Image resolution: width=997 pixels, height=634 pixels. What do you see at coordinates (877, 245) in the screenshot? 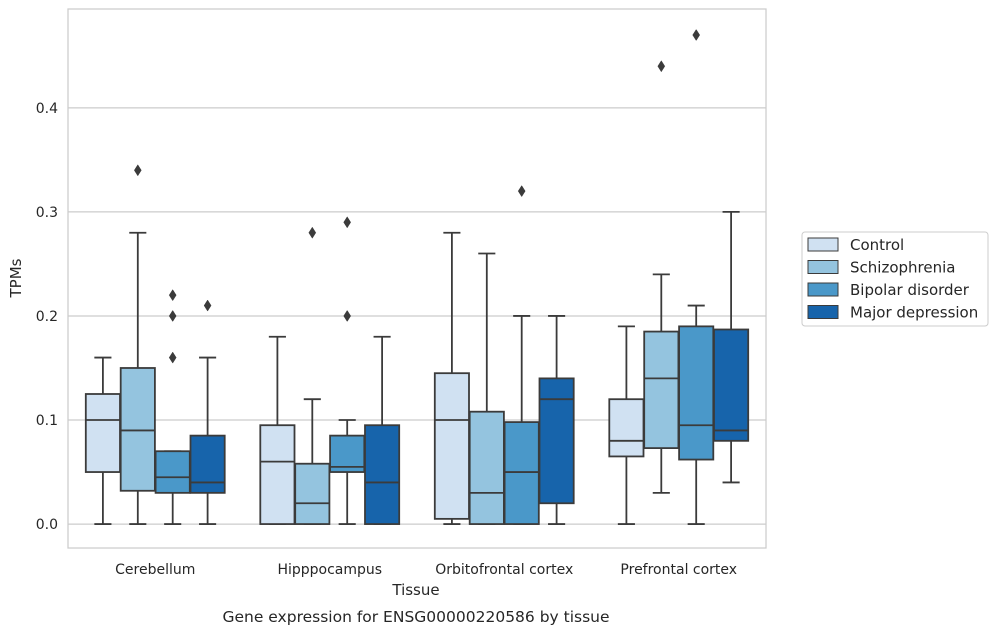
I see `legend-label: Control` at bounding box center [877, 245].